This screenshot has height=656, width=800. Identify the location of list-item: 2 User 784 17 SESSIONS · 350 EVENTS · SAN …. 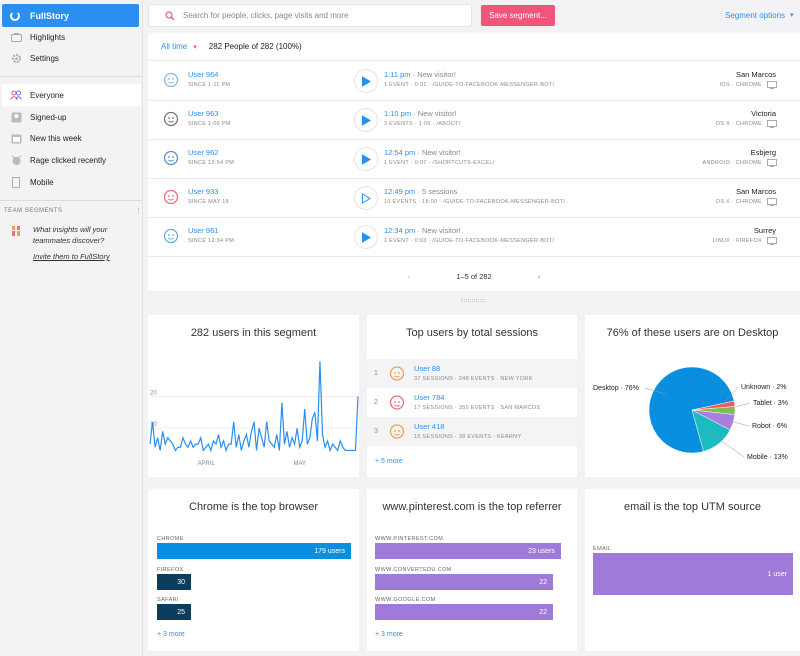
(472, 402).